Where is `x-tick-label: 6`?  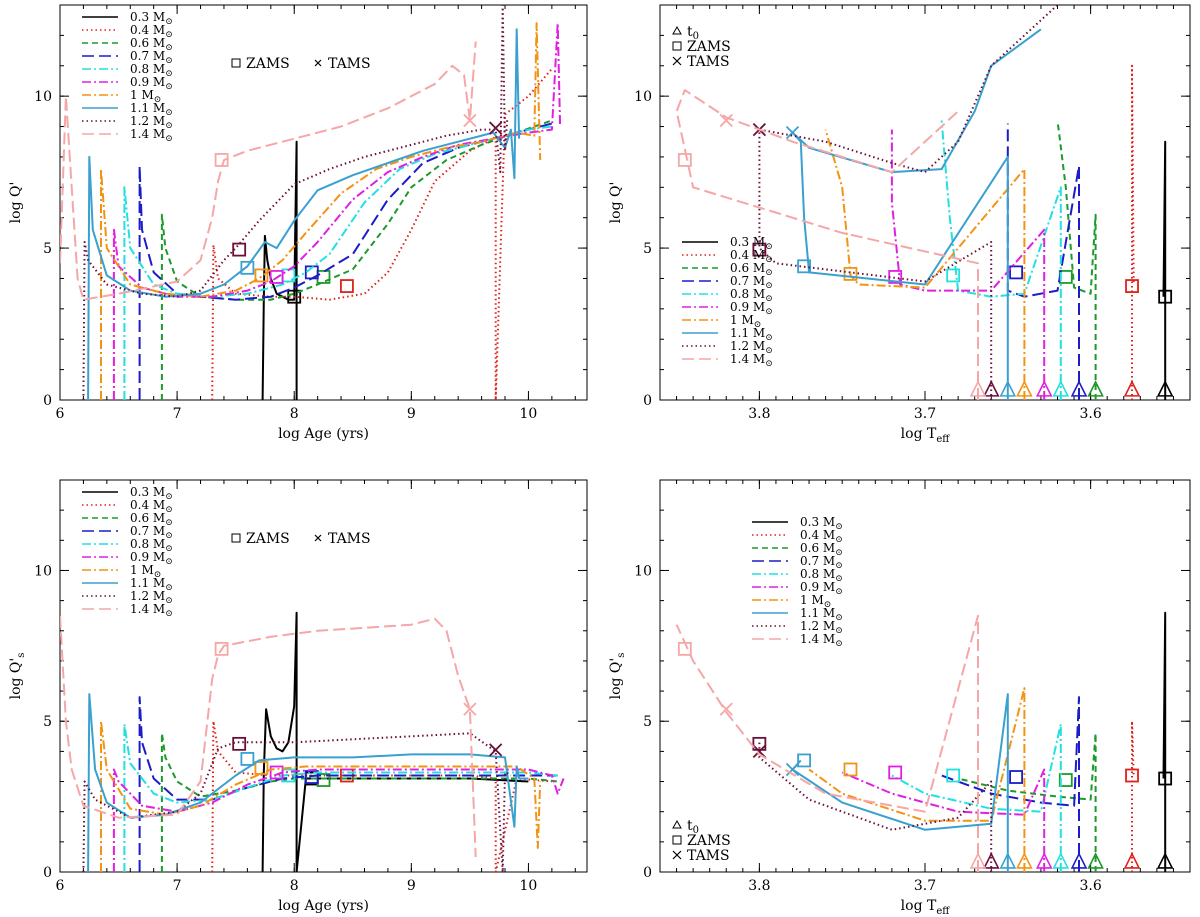 x-tick-label: 6 is located at coordinates (60, 886).